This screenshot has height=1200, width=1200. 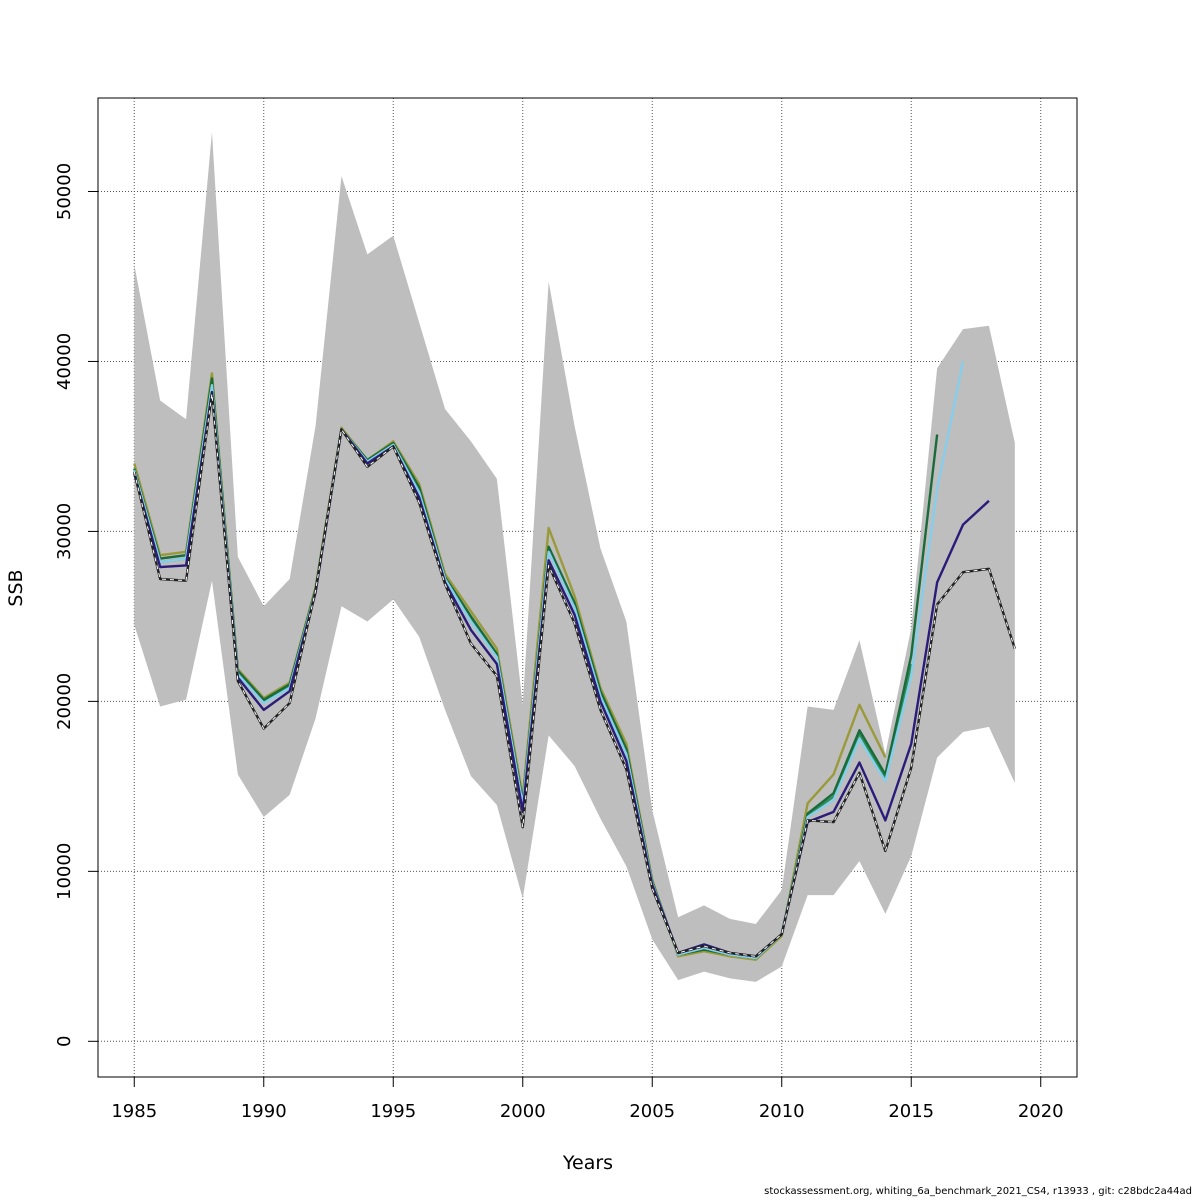 I want to click on y-tick-label: 0, so click(x=64, y=1041).